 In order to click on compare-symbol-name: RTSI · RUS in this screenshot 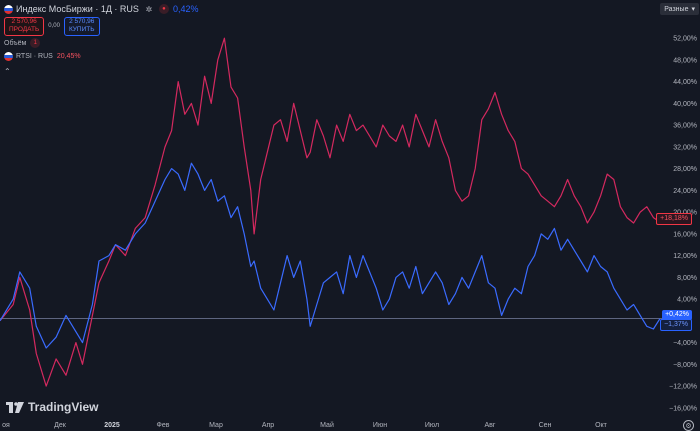, I will do `click(34, 56)`.